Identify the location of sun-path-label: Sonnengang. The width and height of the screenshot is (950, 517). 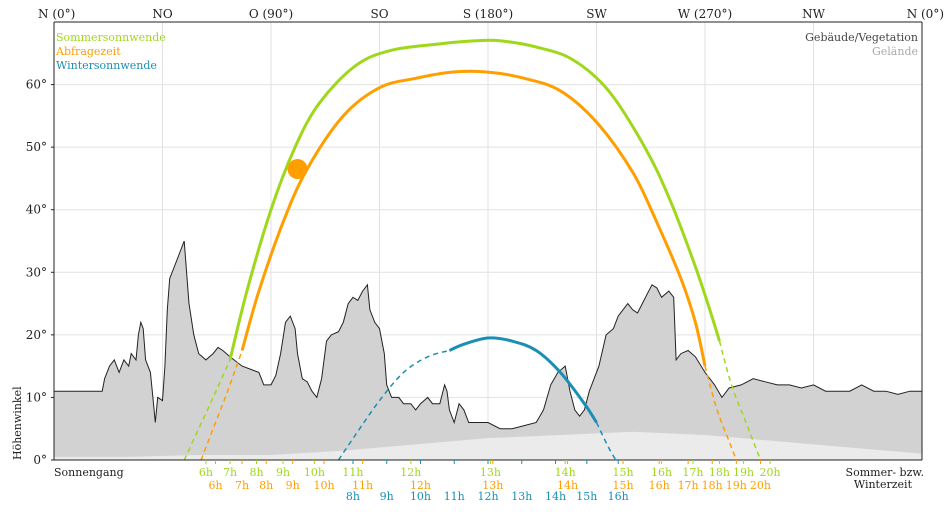
(89, 472).